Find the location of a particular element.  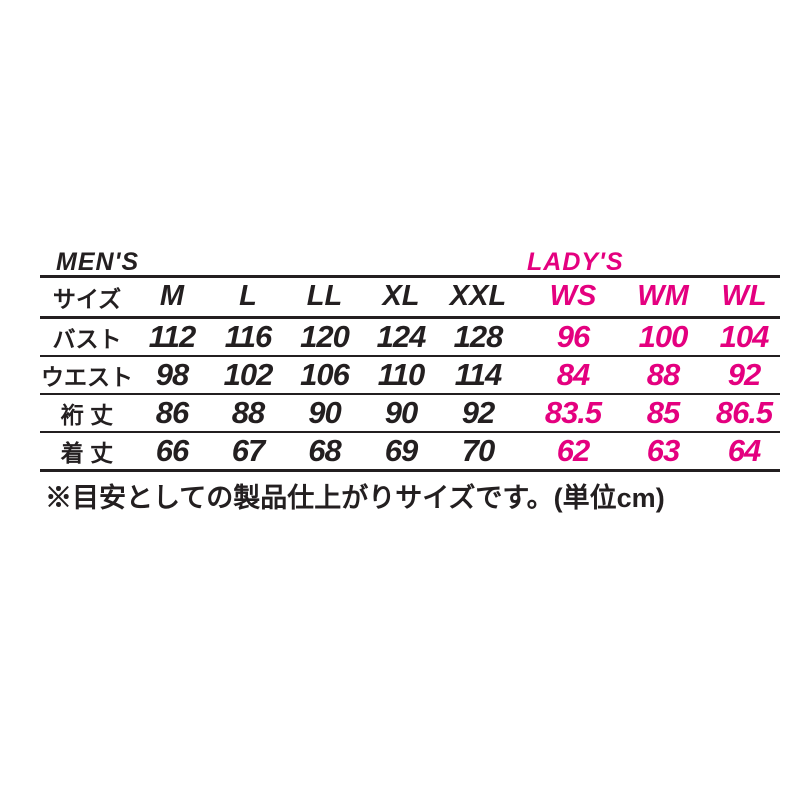

size-cell-ws: WS is located at coordinates (573, 296).